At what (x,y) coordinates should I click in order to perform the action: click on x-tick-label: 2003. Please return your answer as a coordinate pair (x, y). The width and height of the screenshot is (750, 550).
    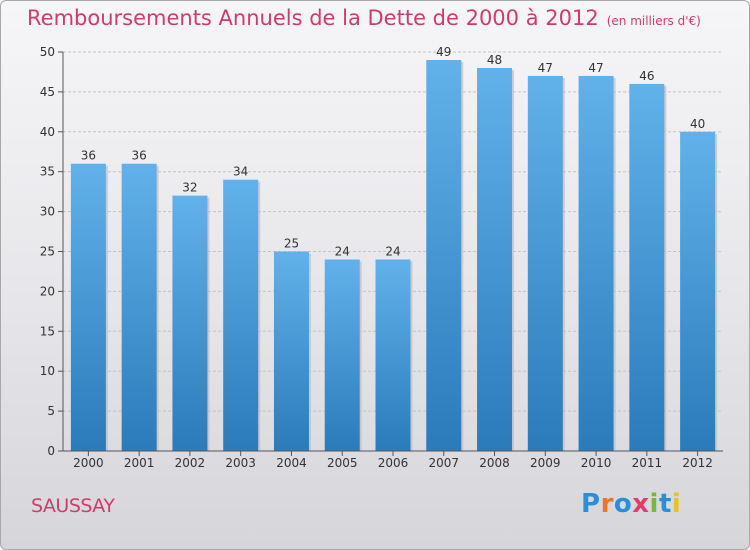
    Looking at the image, I should click on (240, 463).